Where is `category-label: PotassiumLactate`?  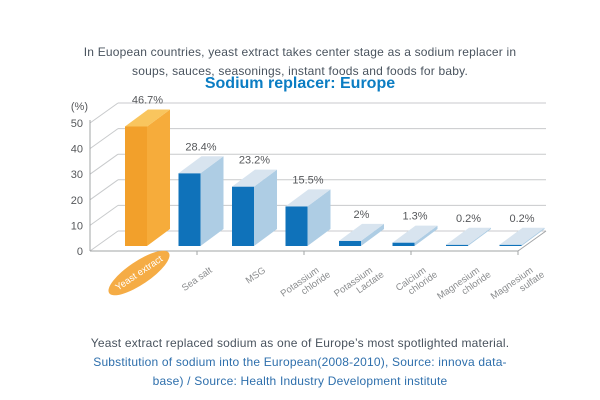 category-label: PotassiumLactate is located at coordinates (359, 284).